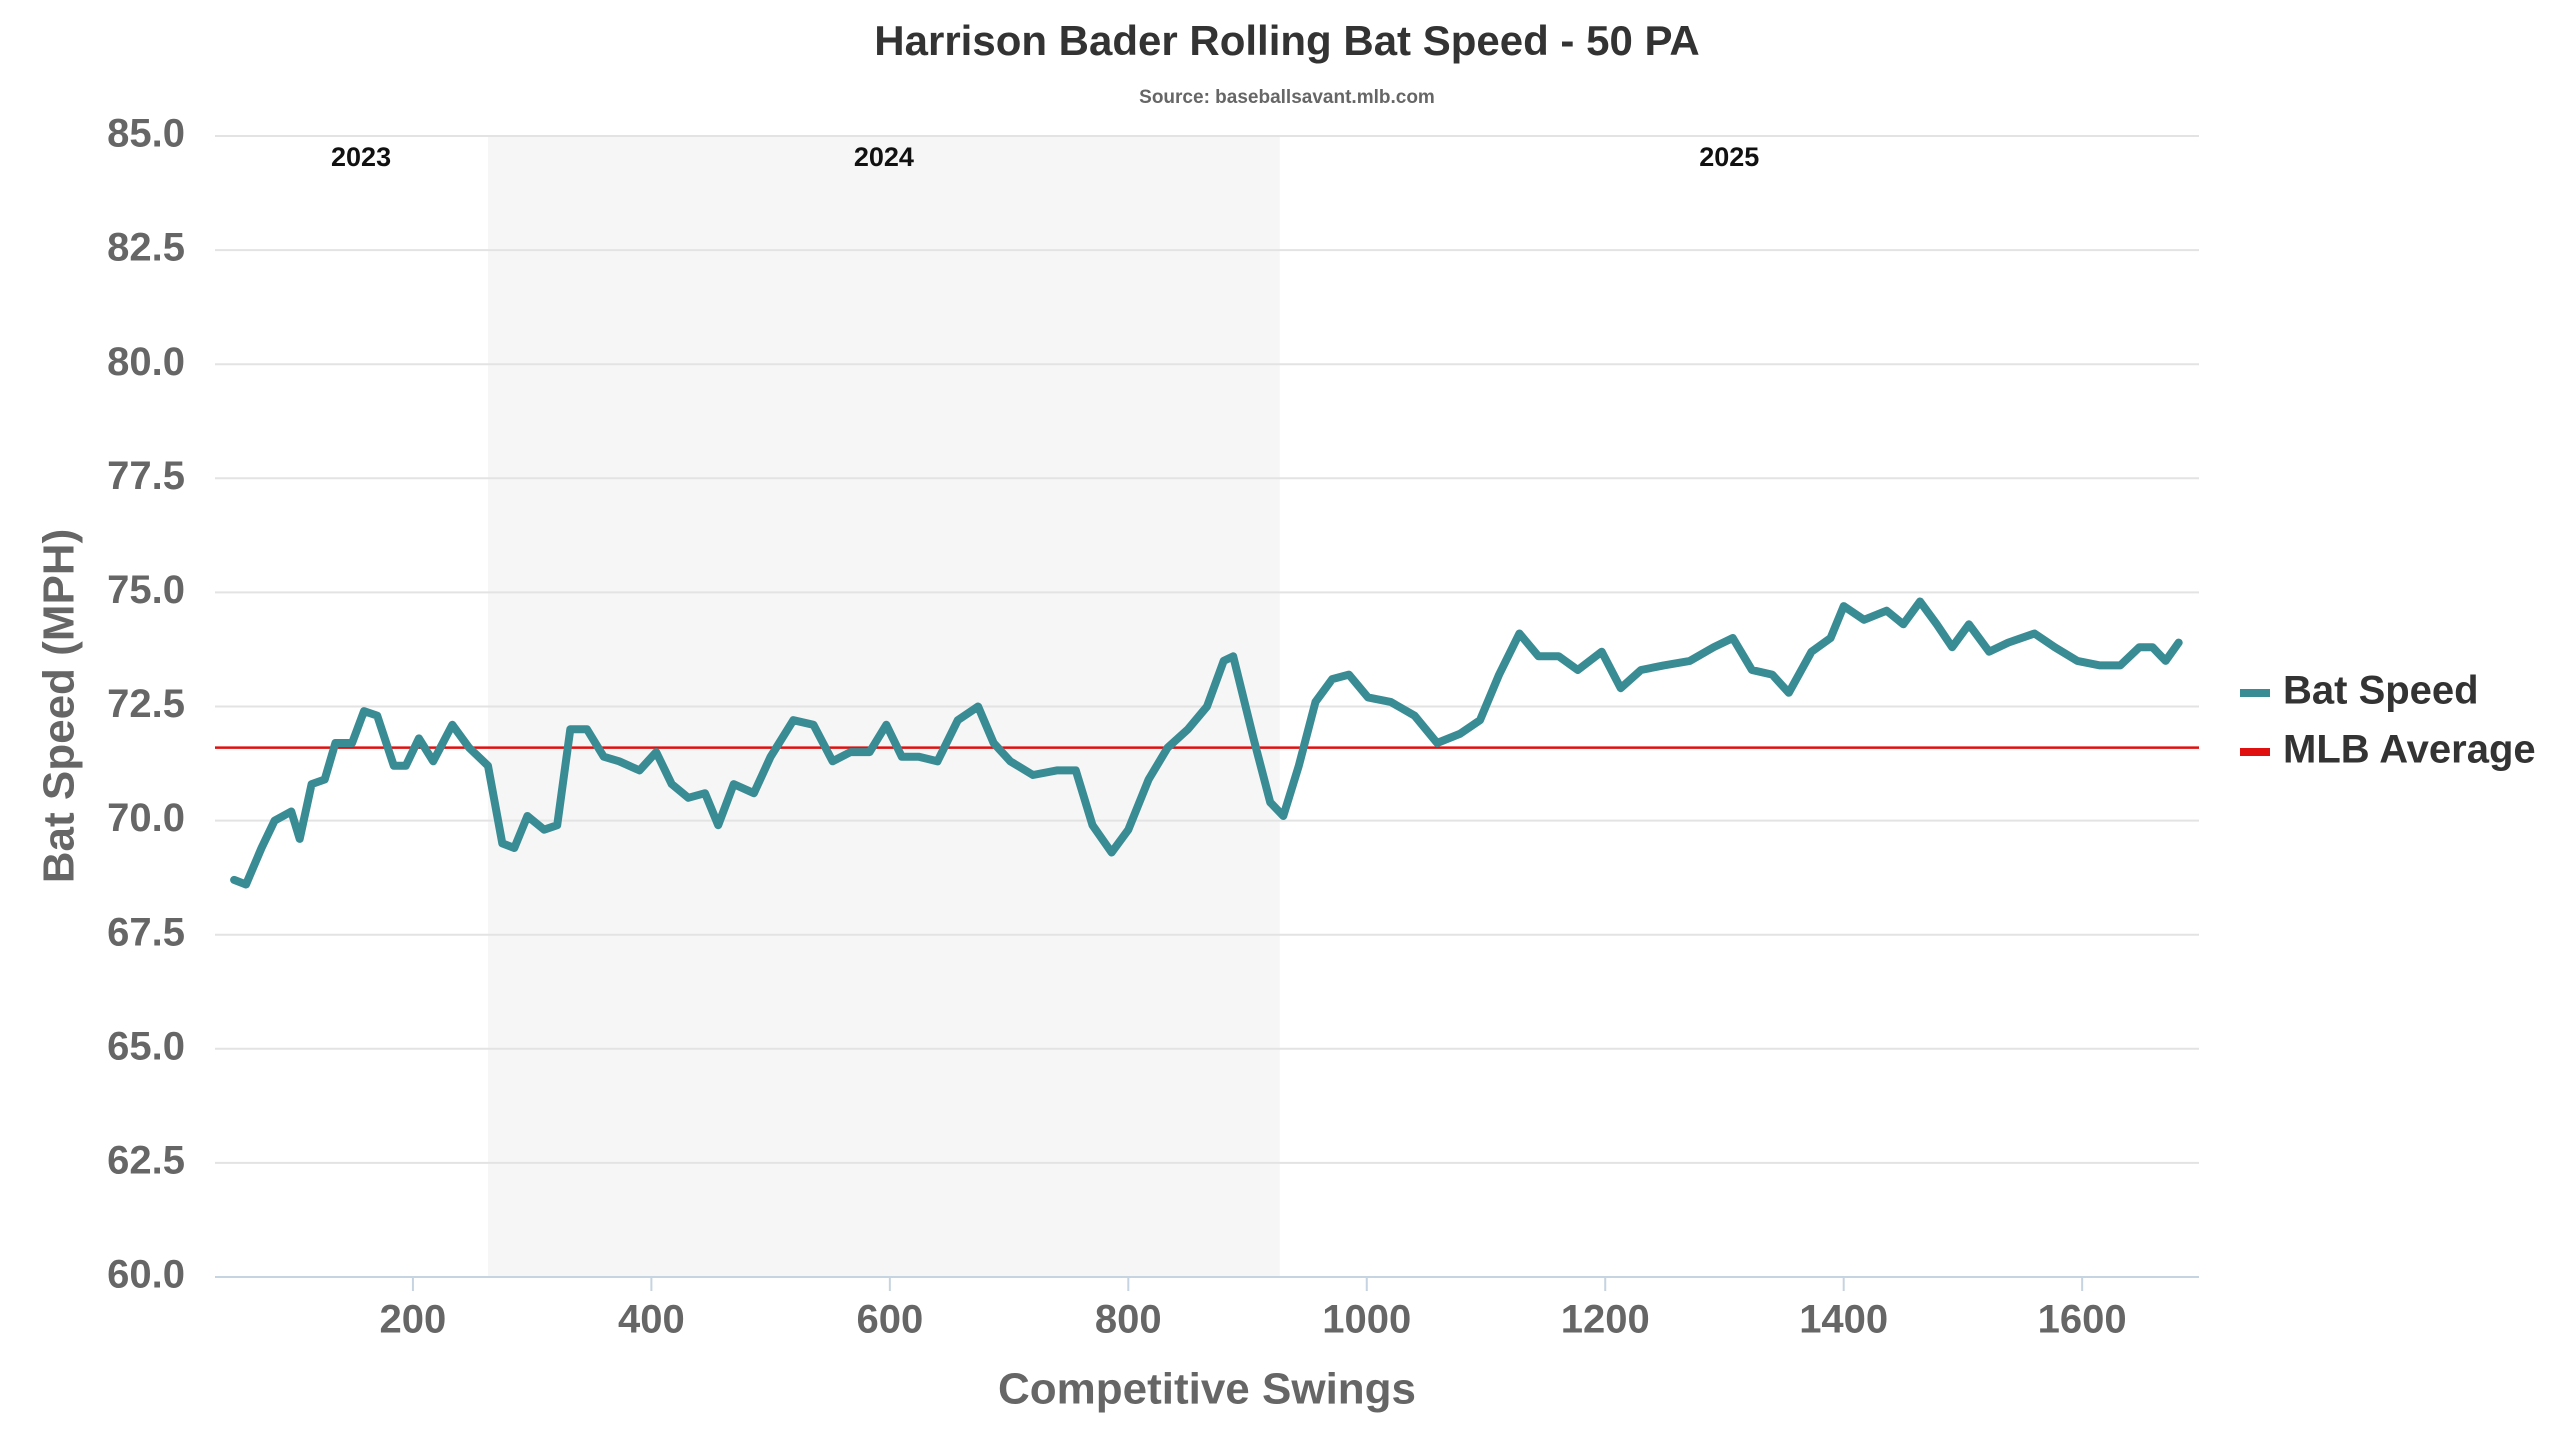 The width and height of the screenshot is (2560, 1440). What do you see at coordinates (1366, 1320) in the screenshot?
I see `x-tick-label: 1000` at bounding box center [1366, 1320].